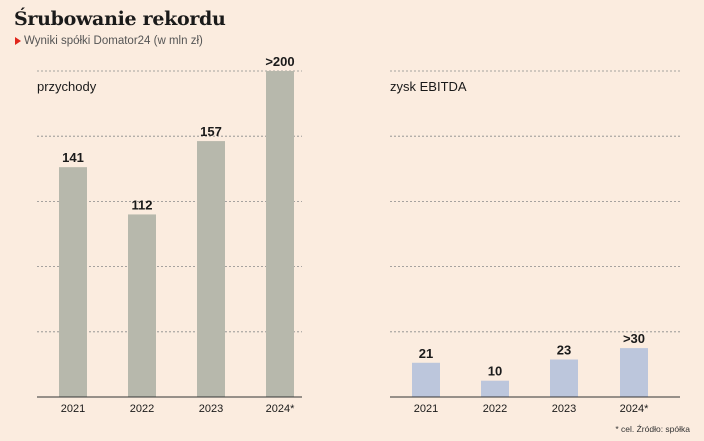  What do you see at coordinates (120, 19) in the screenshot?
I see `chart-title: Śrubowanie rekordu` at bounding box center [120, 19].